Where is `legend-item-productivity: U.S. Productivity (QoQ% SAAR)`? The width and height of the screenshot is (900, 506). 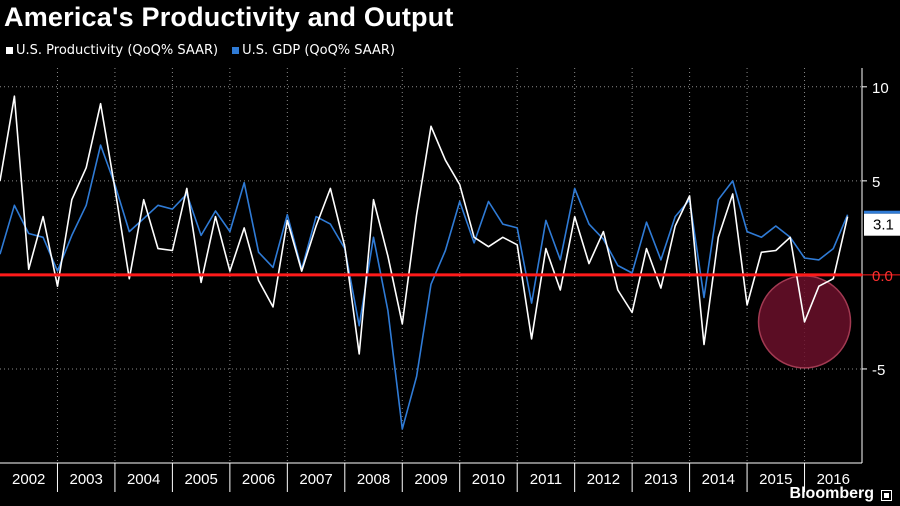
legend-item-productivity: U.S. Productivity (QoQ% SAAR) is located at coordinates (112, 50).